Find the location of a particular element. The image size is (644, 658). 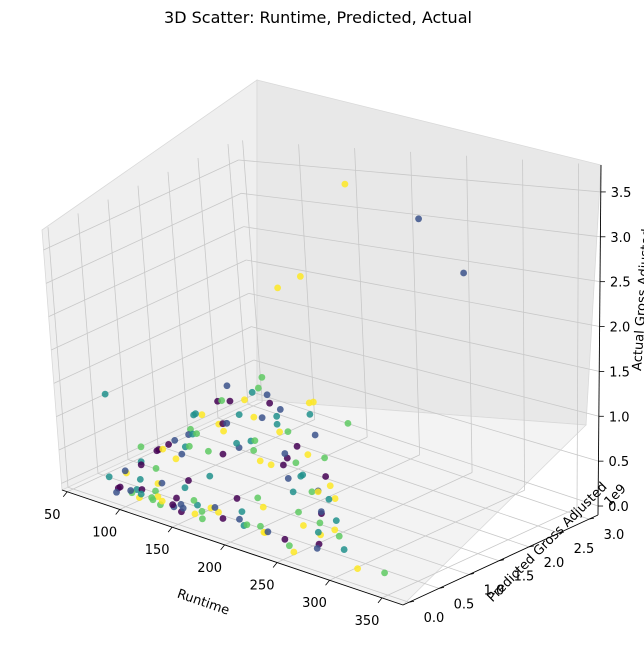

x-tick-label: 150 is located at coordinates (157, 550).